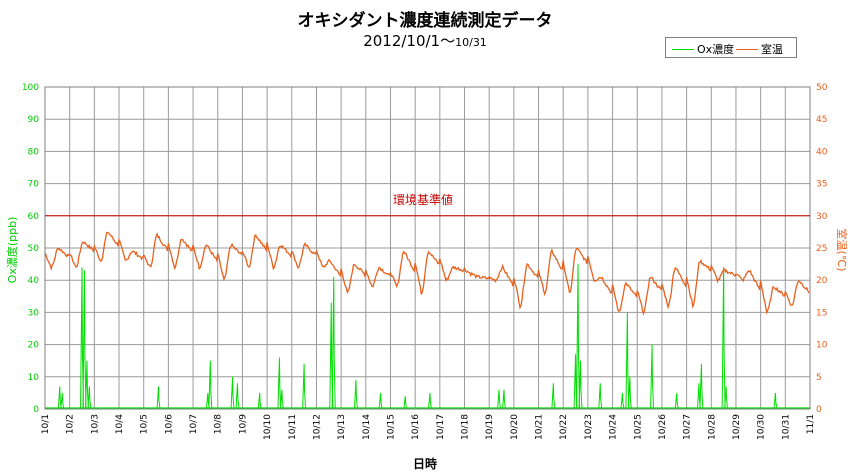  What do you see at coordinates (819, 378) in the screenshot?
I see `y-tick-label-right: 5` at bounding box center [819, 378].